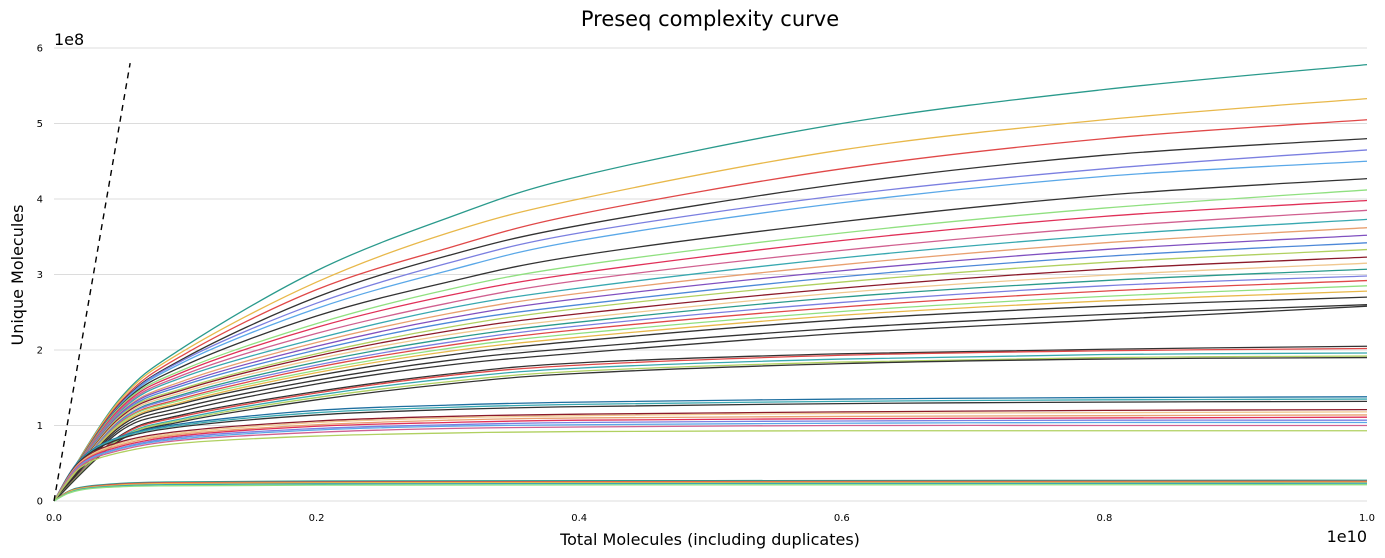 This screenshot has height=558, width=1385. What do you see at coordinates (40, 351) in the screenshot?
I see `y-tick-label: 2` at bounding box center [40, 351].